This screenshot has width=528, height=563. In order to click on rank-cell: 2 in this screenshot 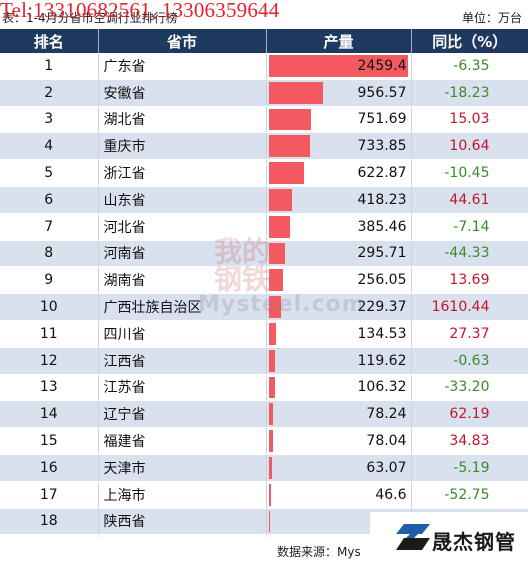, I will do `click(49, 93)`.